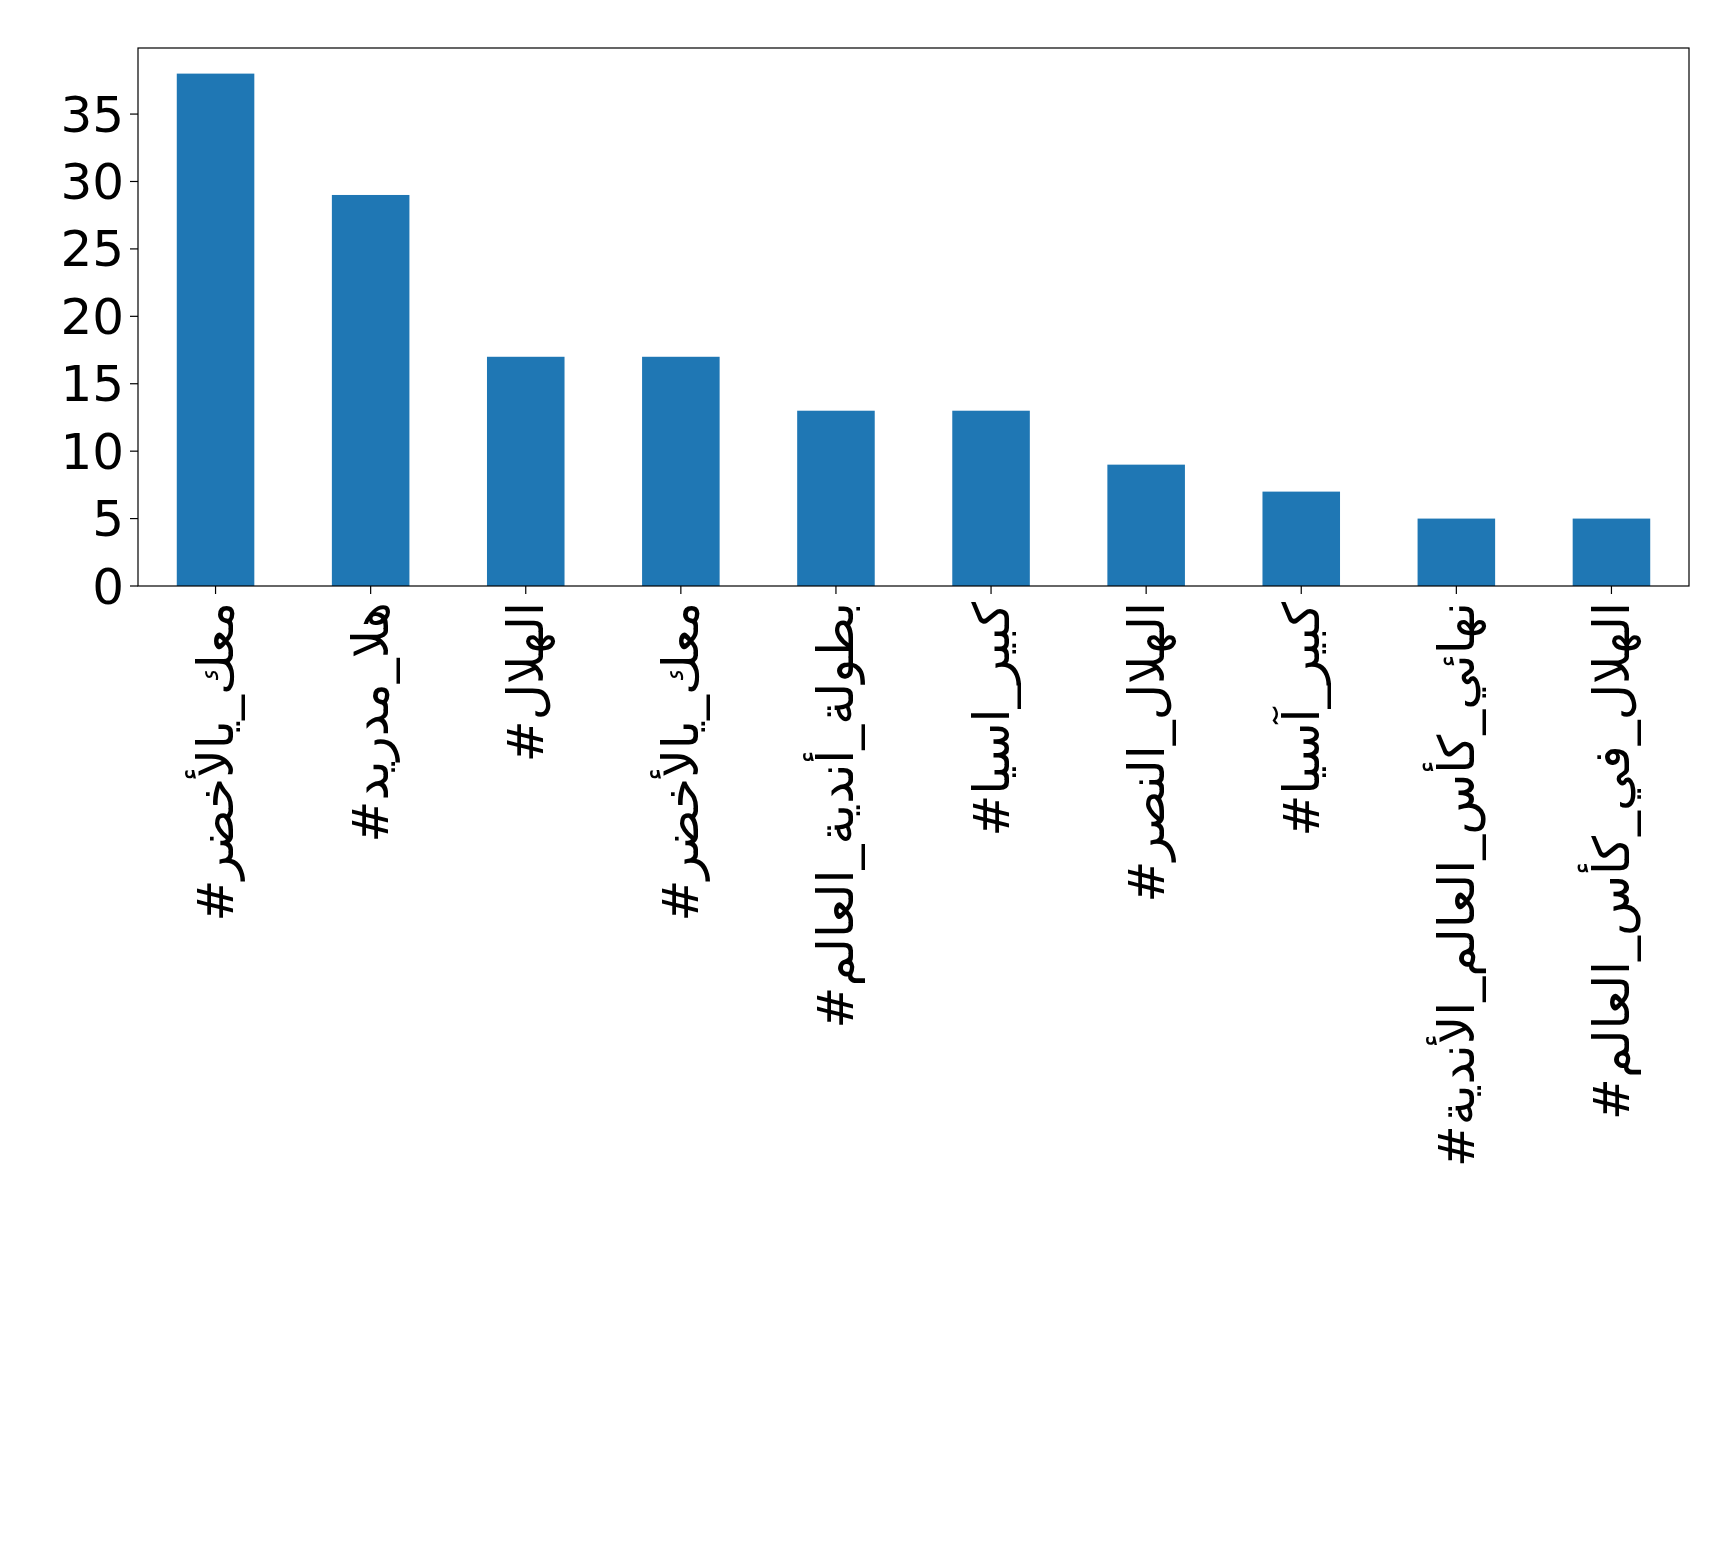 This screenshot has width=1719, height=1551. What do you see at coordinates (92, 384) in the screenshot?
I see `y-tick-label: 15` at bounding box center [92, 384].